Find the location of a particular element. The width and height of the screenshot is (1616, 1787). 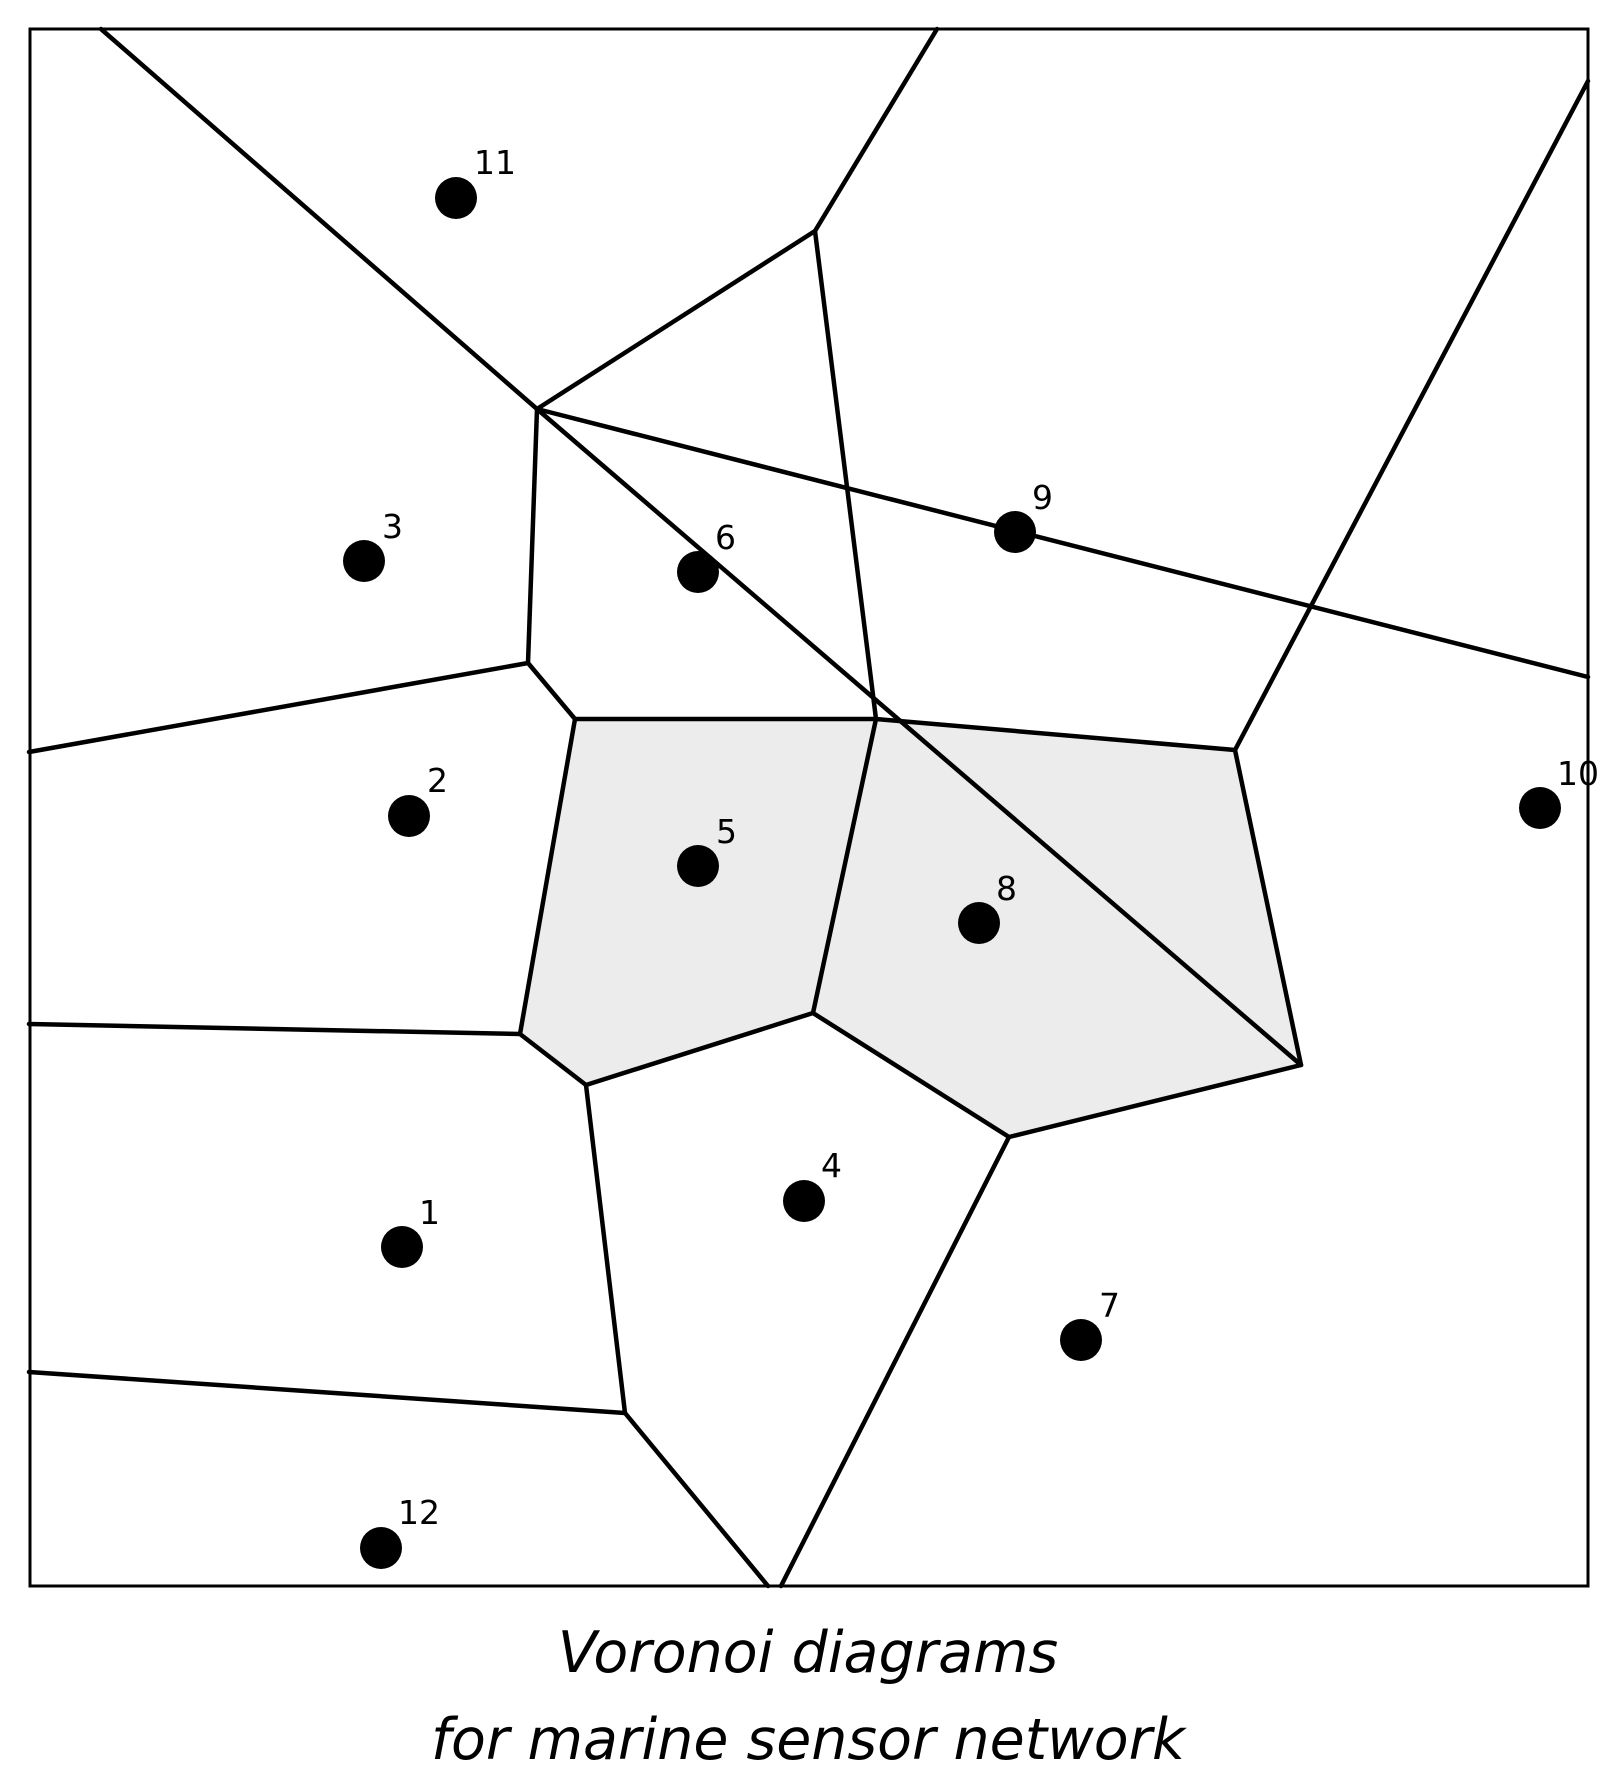

site-label-12: 12 is located at coordinates (419, 1512).